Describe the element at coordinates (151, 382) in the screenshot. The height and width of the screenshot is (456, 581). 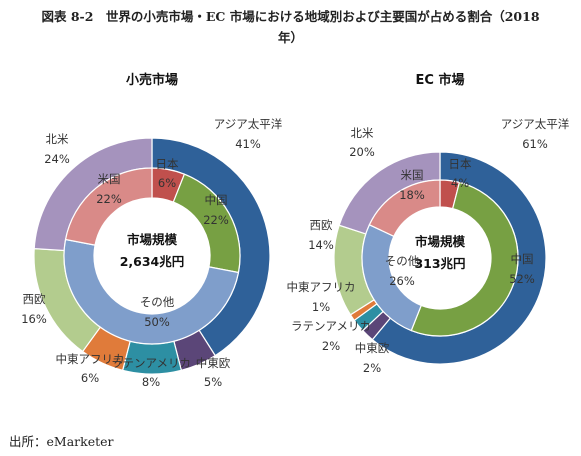
I see `outer-0-pct-2: 8%` at that location.